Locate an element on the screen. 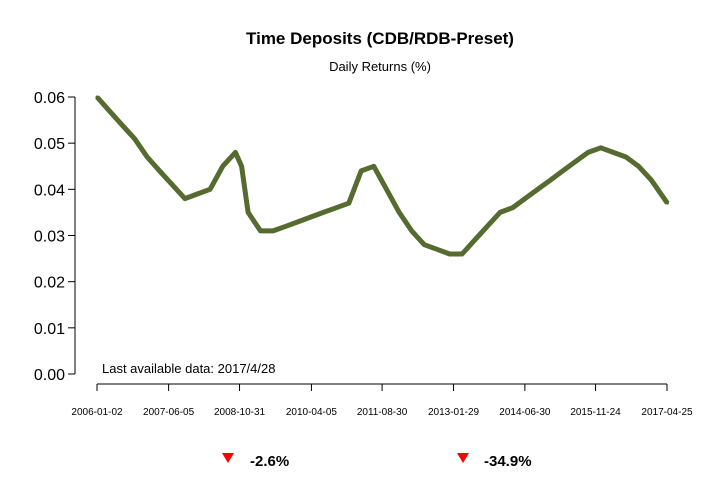 The height and width of the screenshot is (478, 728). stat-2: -34.9% is located at coordinates (494, 461).